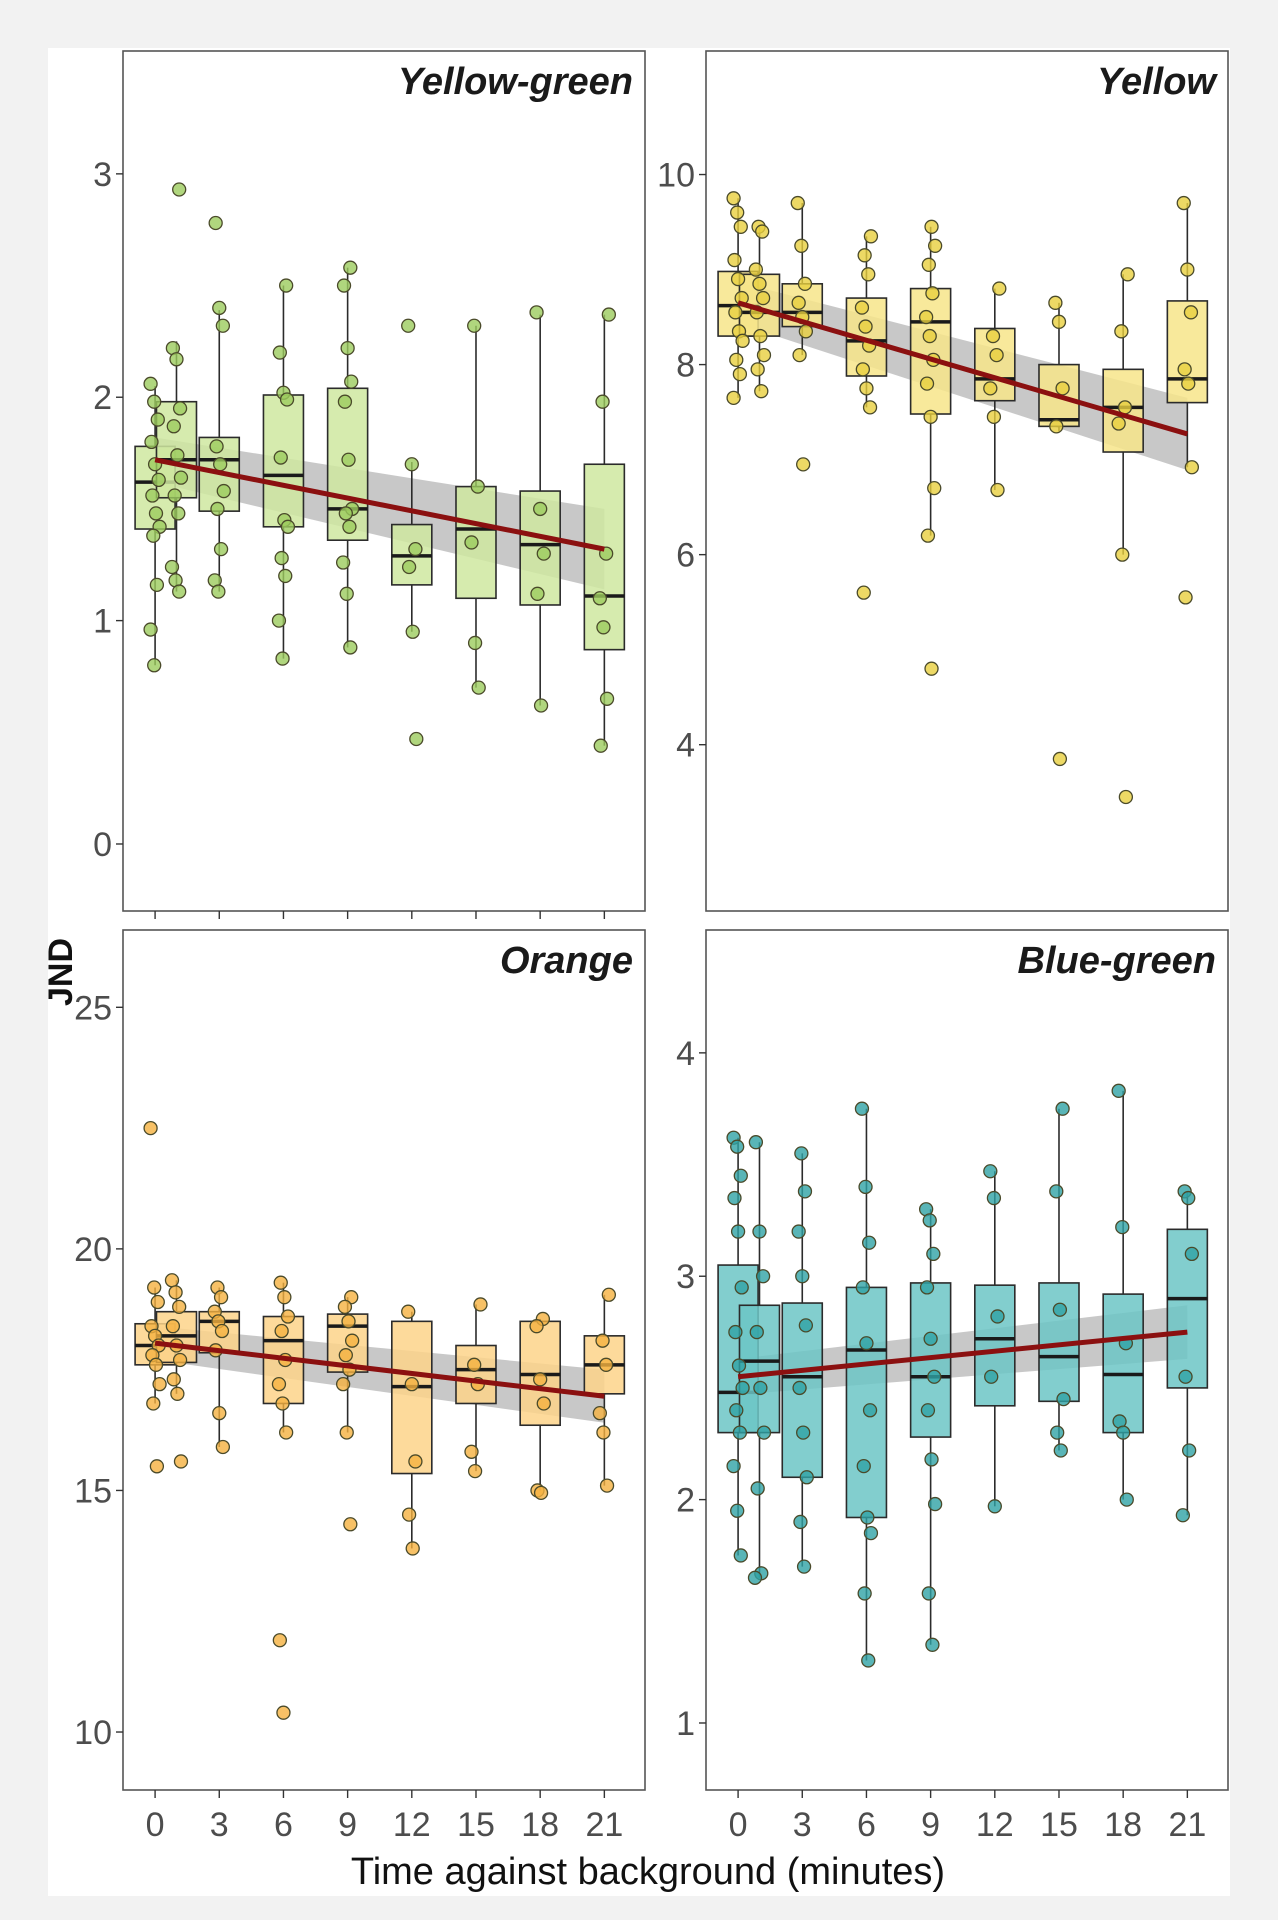 This screenshot has width=1278, height=1920. I want to click on x-tick-label: 15, so click(1059, 1825).